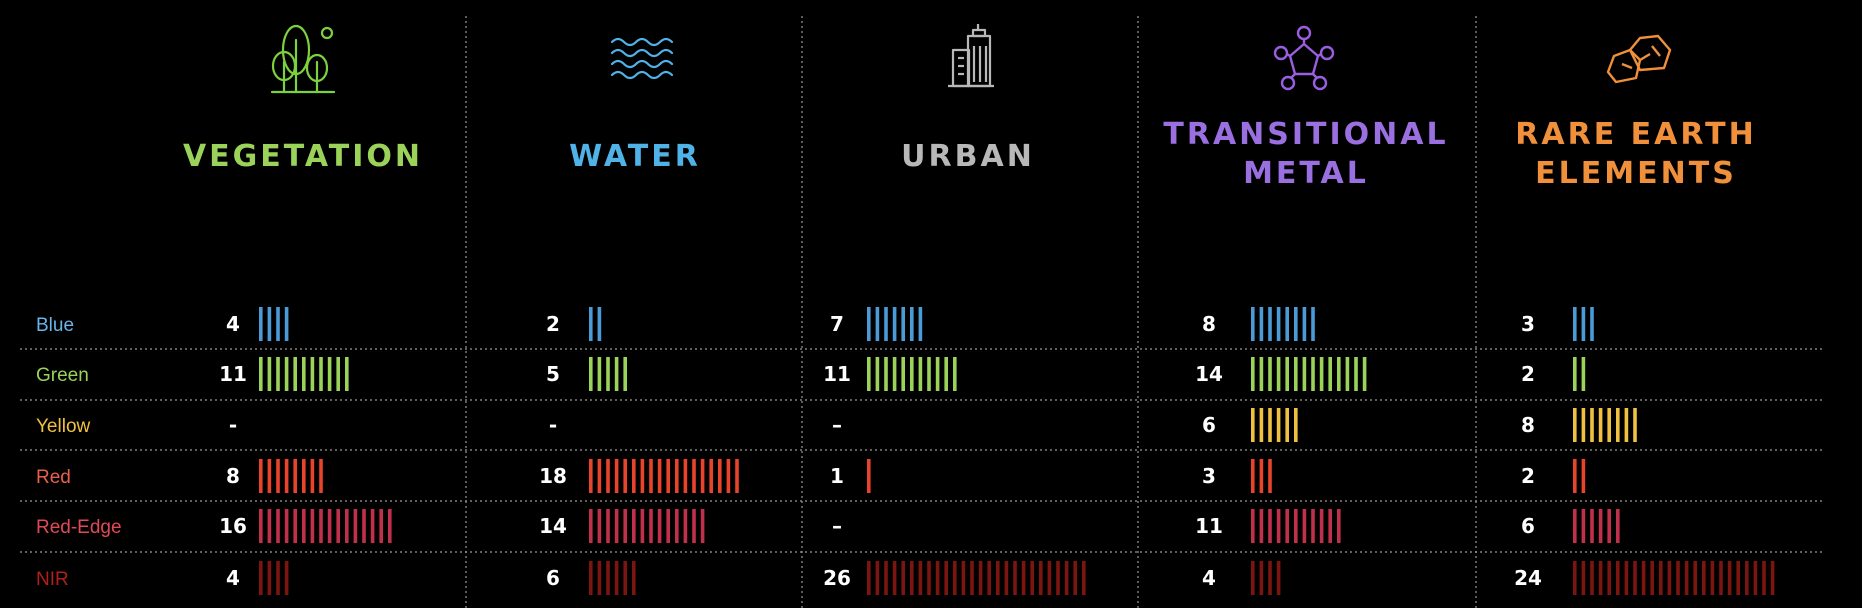 Image resolution: width=1862 pixels, height=608 pixels. What do you see at coordinates (553, 578) in the screenshot?
I see `data-label: 6` at bounding box center [553, 578].